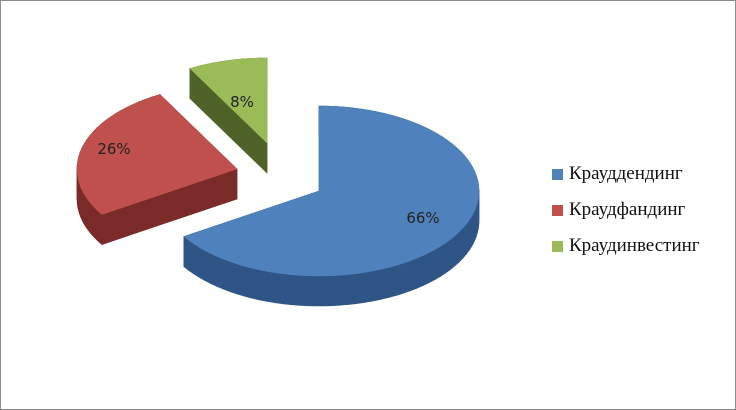 The height and width of the screenshot is (410, 736). I want to click on legend-item: Краудфандинг, so click(626, 210).